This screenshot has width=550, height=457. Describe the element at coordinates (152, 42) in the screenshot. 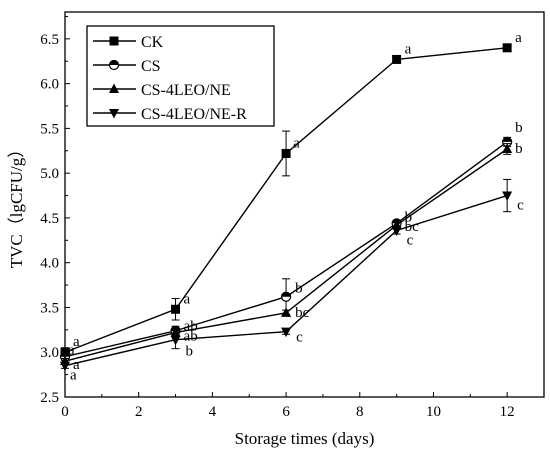

I see `legend-label: CK` at that location.